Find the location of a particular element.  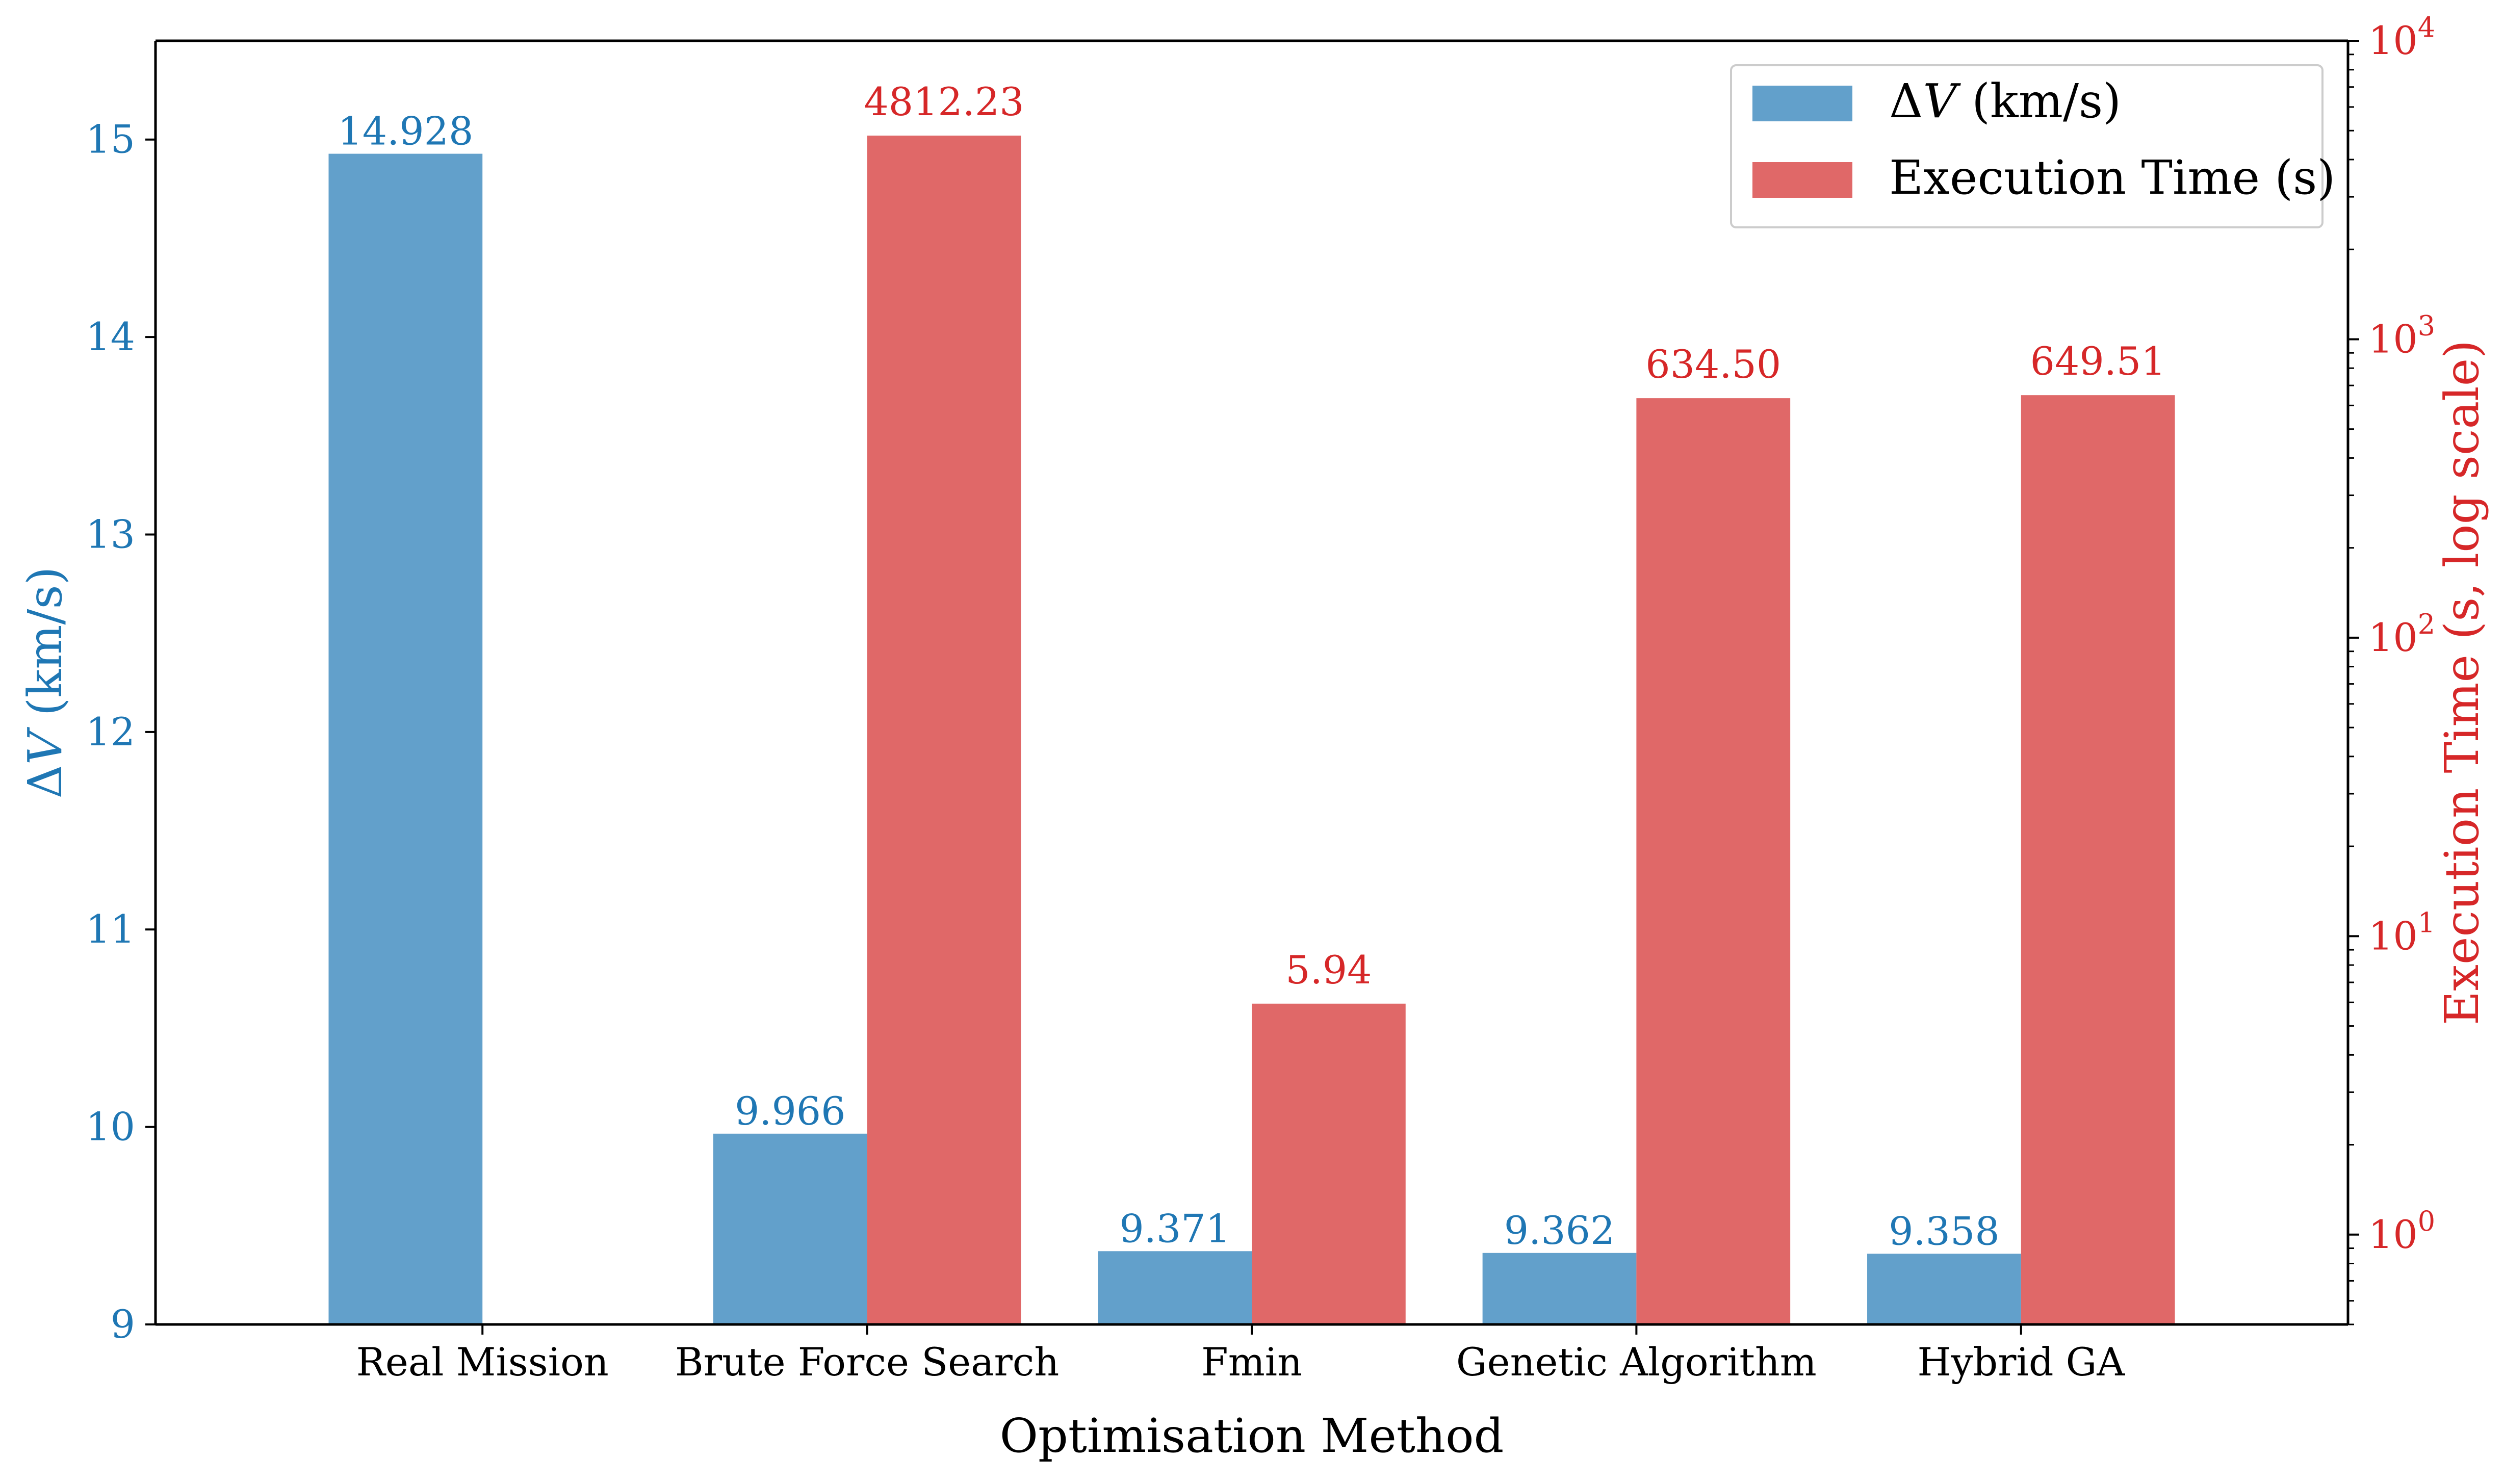

legend: ΔV (km/s) Execution Time (s) is located at coordinates (2032, 146).